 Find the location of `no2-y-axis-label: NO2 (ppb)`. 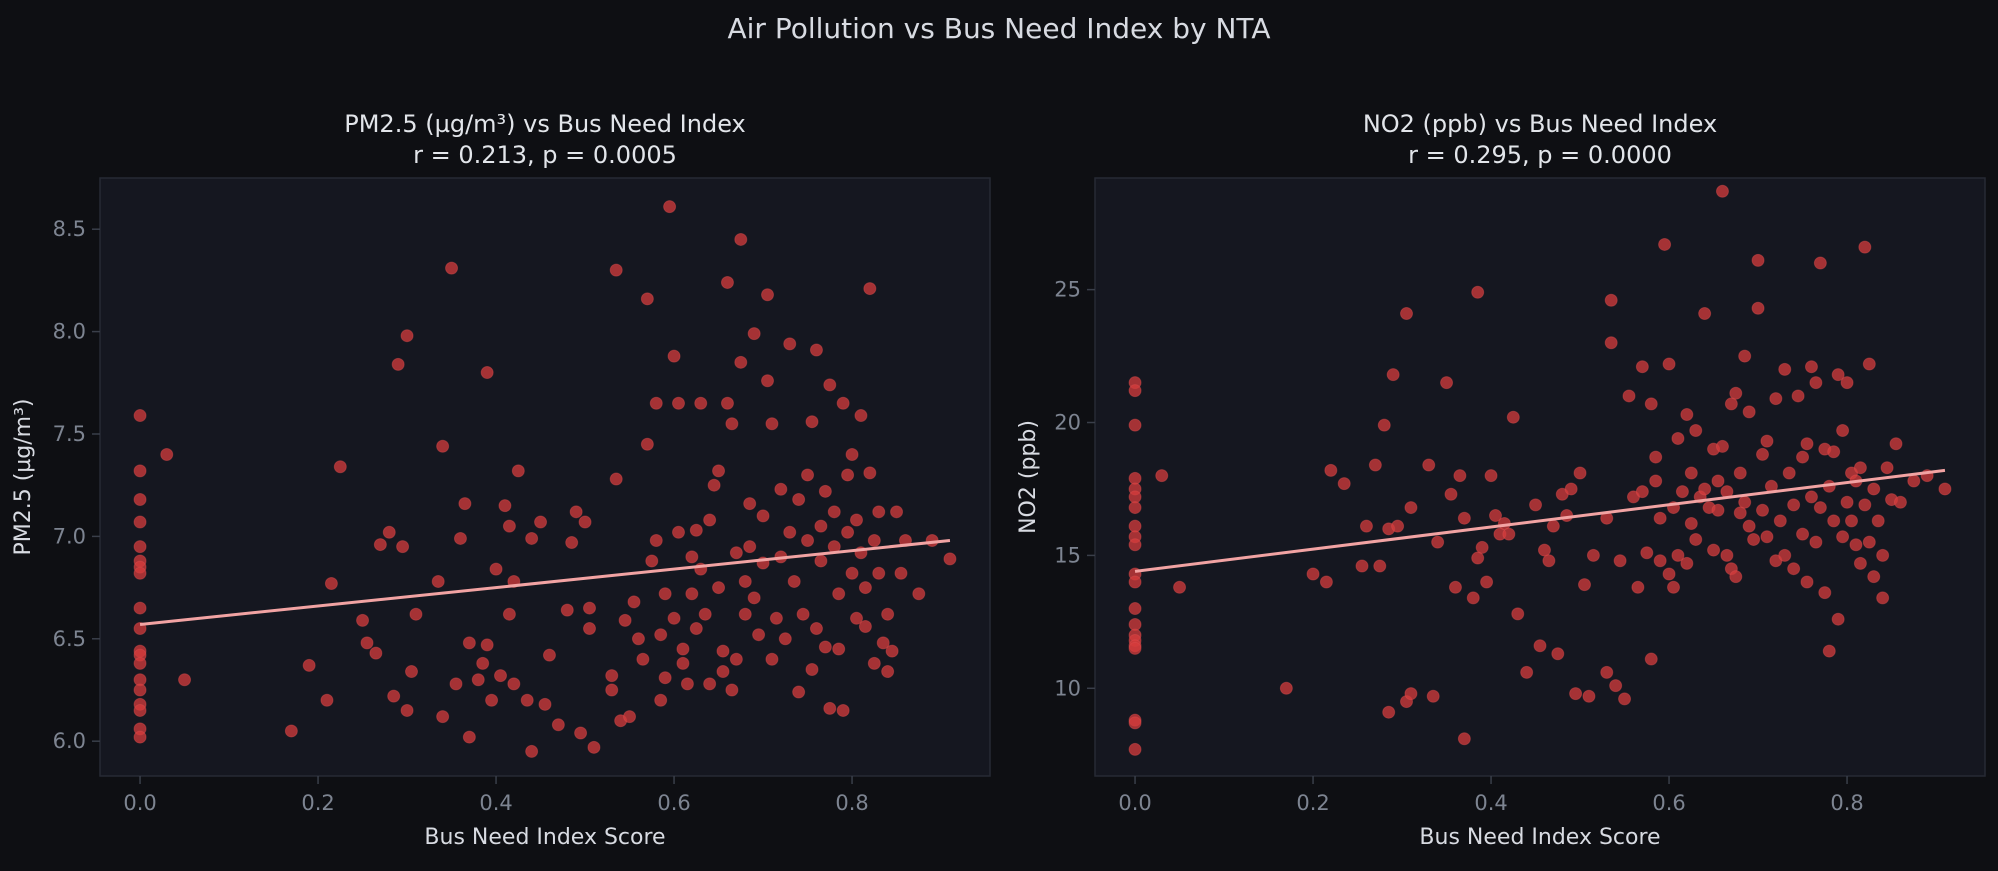

no2-y-axis-label: NO2 (ppb) is located at coordinates (1028, 477).